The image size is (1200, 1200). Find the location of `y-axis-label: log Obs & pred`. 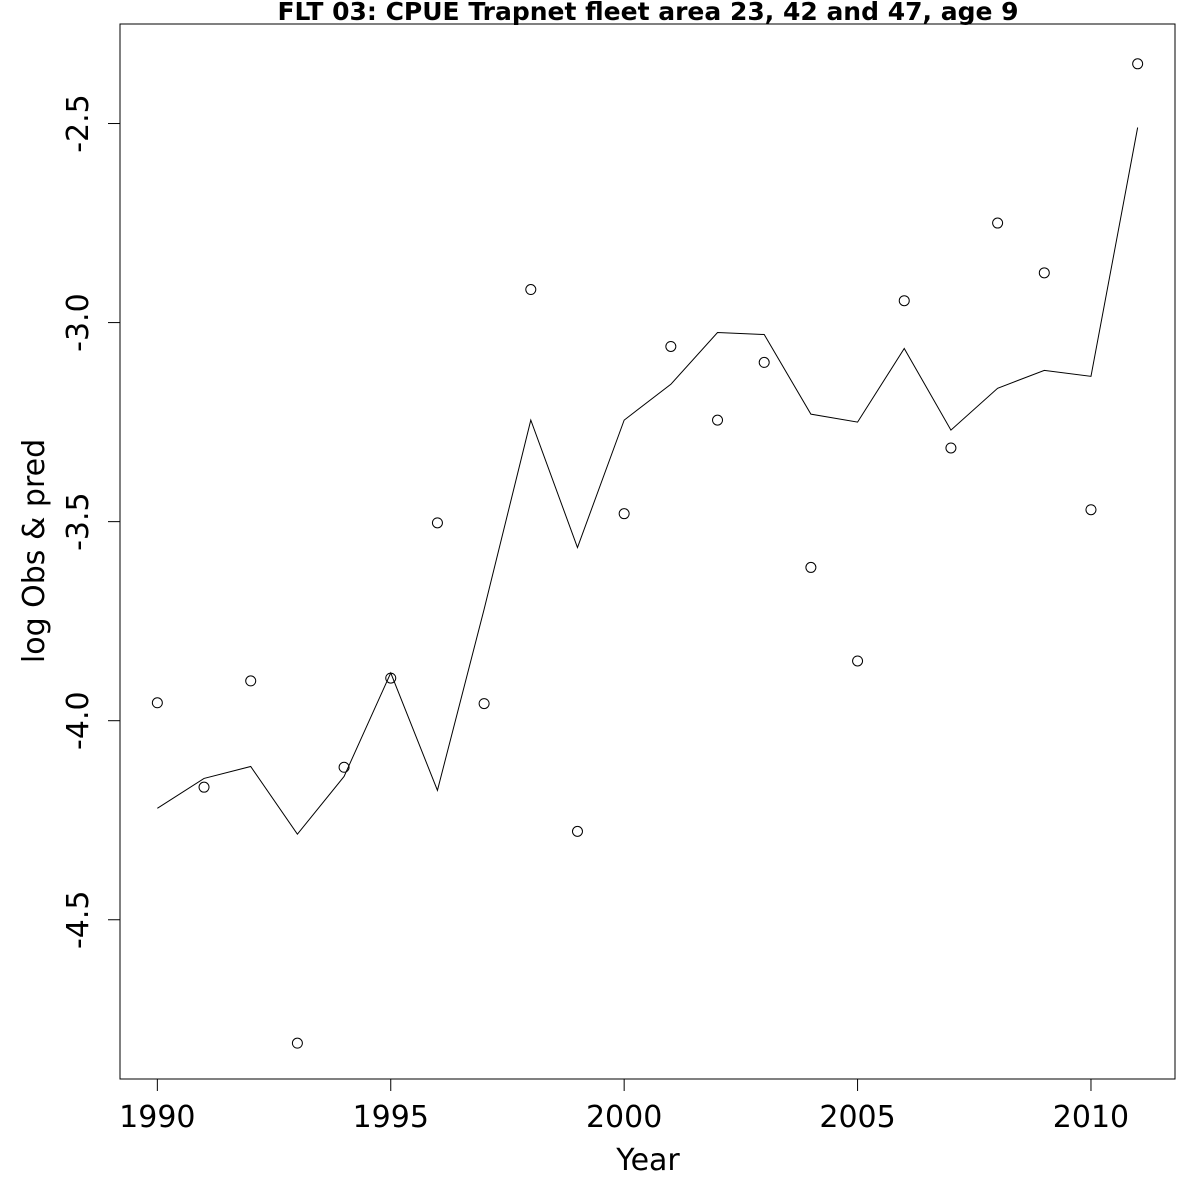

y-axis-label: log Obs & pred is located at coordinates (34, 551).